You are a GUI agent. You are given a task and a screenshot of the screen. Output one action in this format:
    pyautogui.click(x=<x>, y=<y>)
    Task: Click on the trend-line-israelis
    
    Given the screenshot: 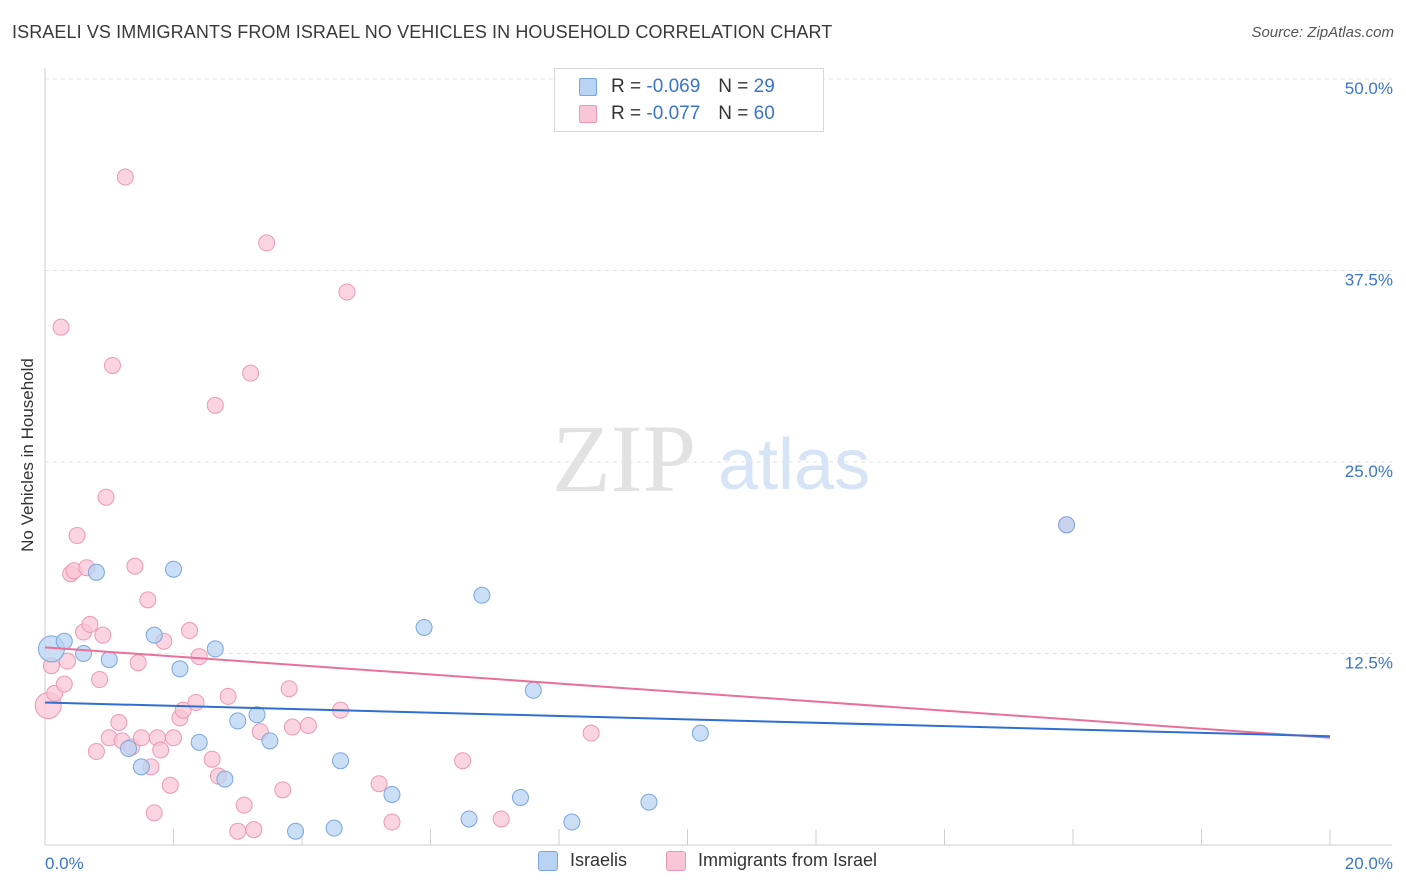 What is the action you would take?
    pyautogui.click(x=687, y=719)
    